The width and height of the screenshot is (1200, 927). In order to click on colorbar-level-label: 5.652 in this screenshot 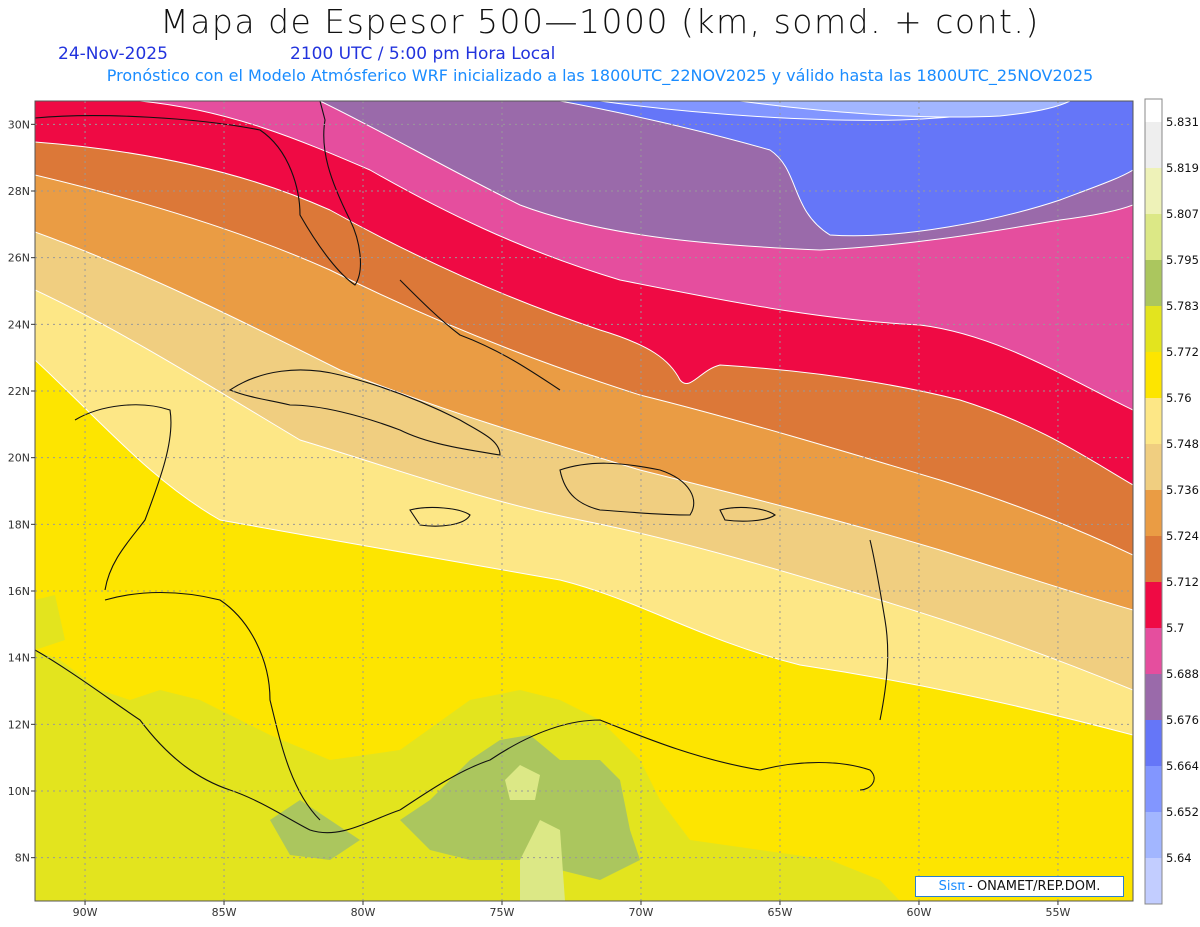, I will do `click(1182, 812)`.